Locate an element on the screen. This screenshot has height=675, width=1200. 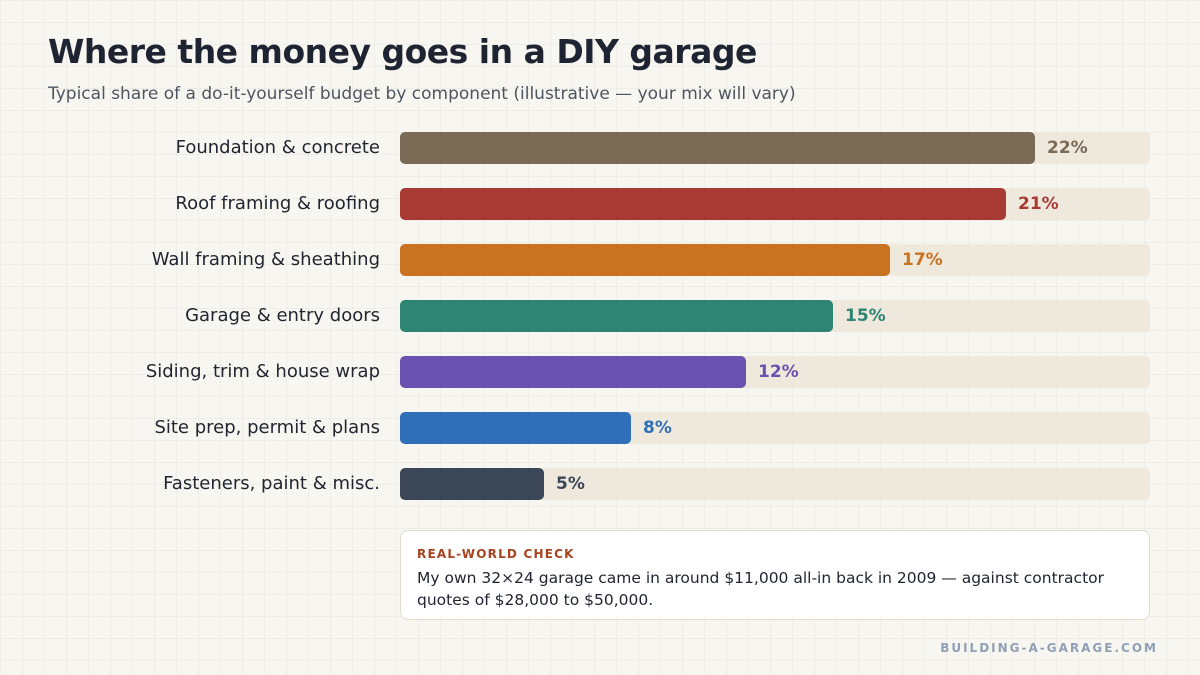
category-label: Siding, trim & house wrap is located at coordinates (262, 371).